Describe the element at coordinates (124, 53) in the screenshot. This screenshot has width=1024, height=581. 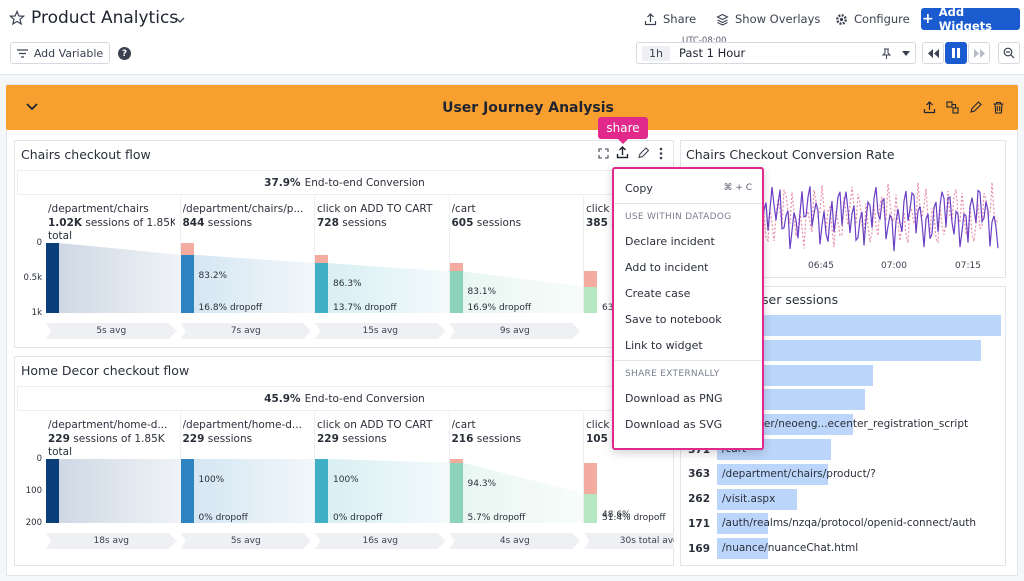
I see `help-icon: ?` at that location.